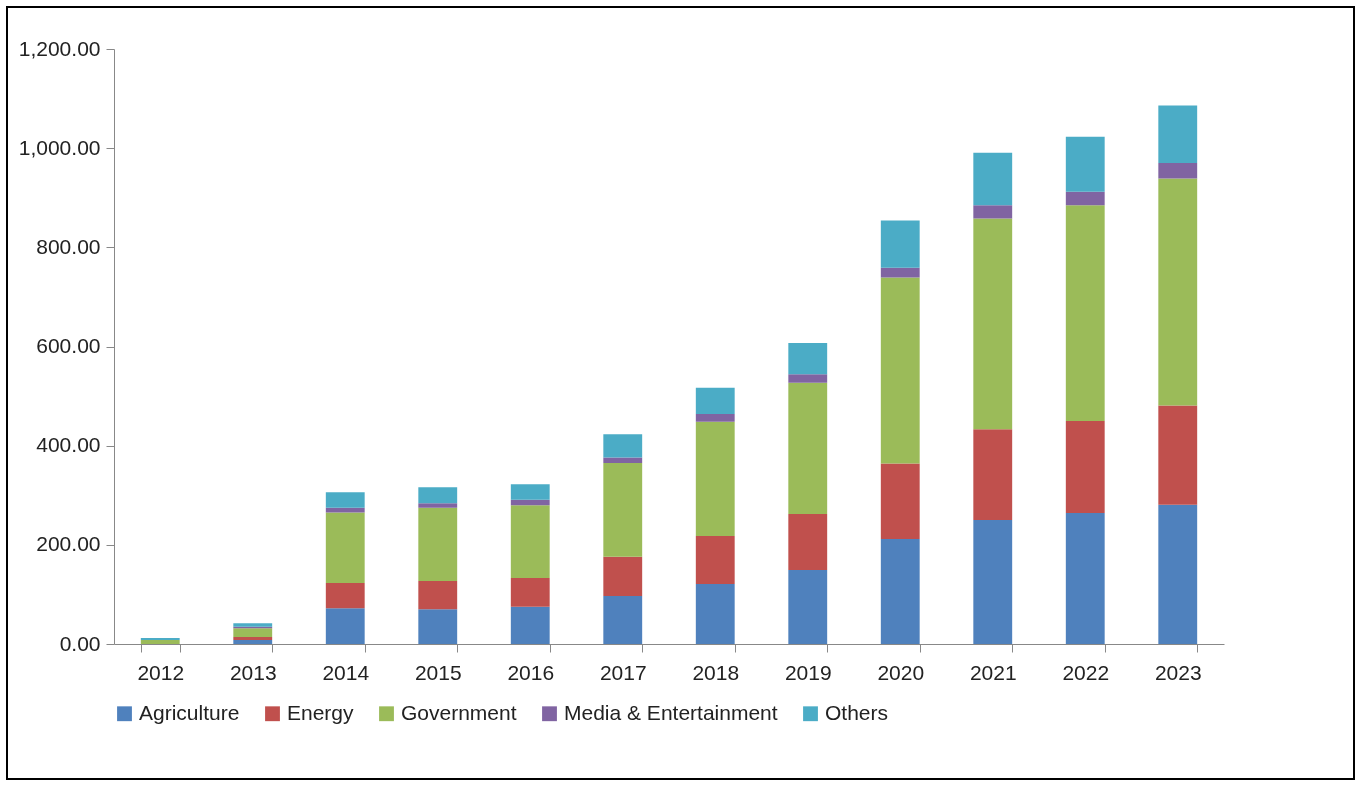 Image resolution: width=1365 pixels, height=790 pixels. I want to click on legend-label: Government, so click(459, 712).